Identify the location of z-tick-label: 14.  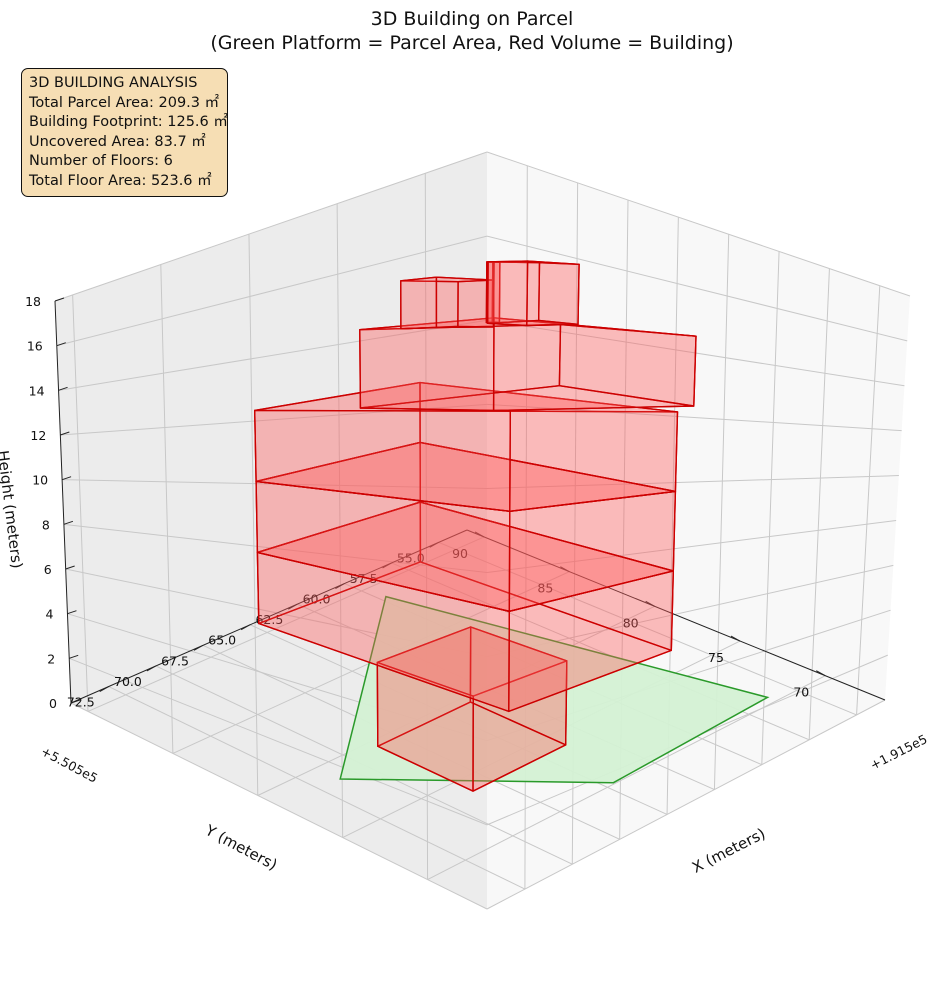
(37, 390).